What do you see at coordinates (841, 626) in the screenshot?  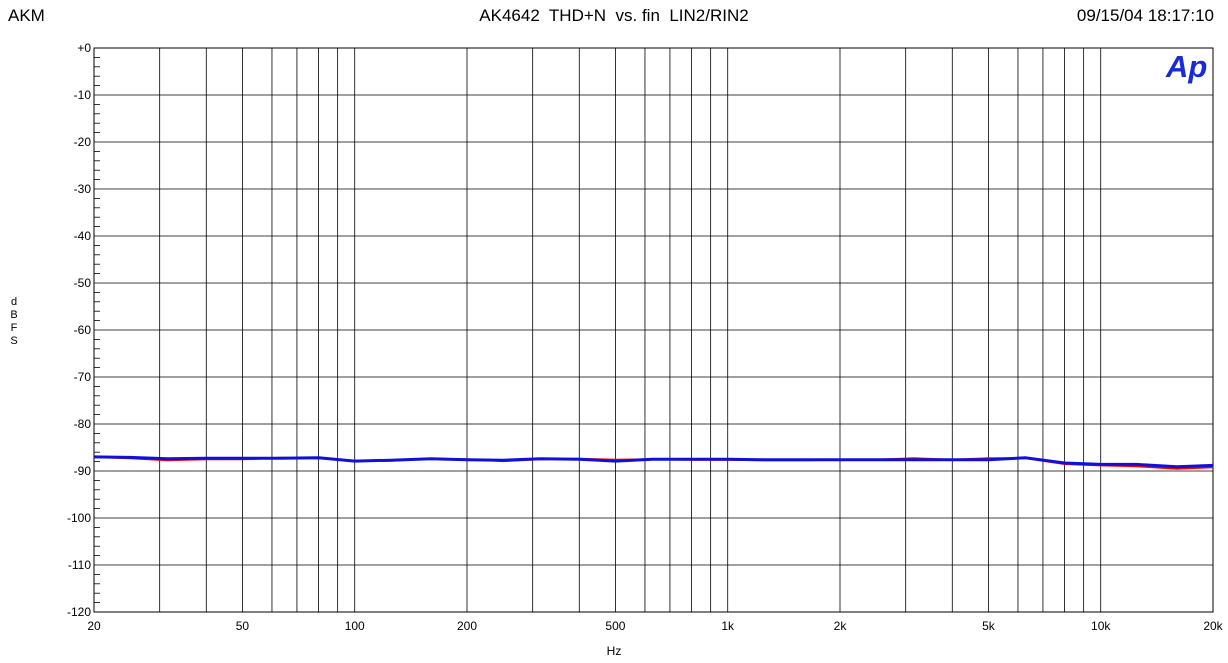 I see `x-tick-label: 2k` at bounding box center [841, 626].